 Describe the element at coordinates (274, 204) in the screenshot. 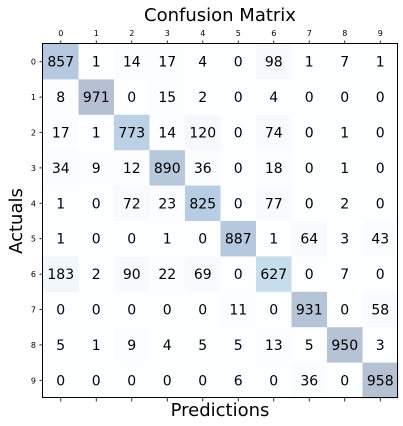

I see `cell-value-label: 77` at that location.